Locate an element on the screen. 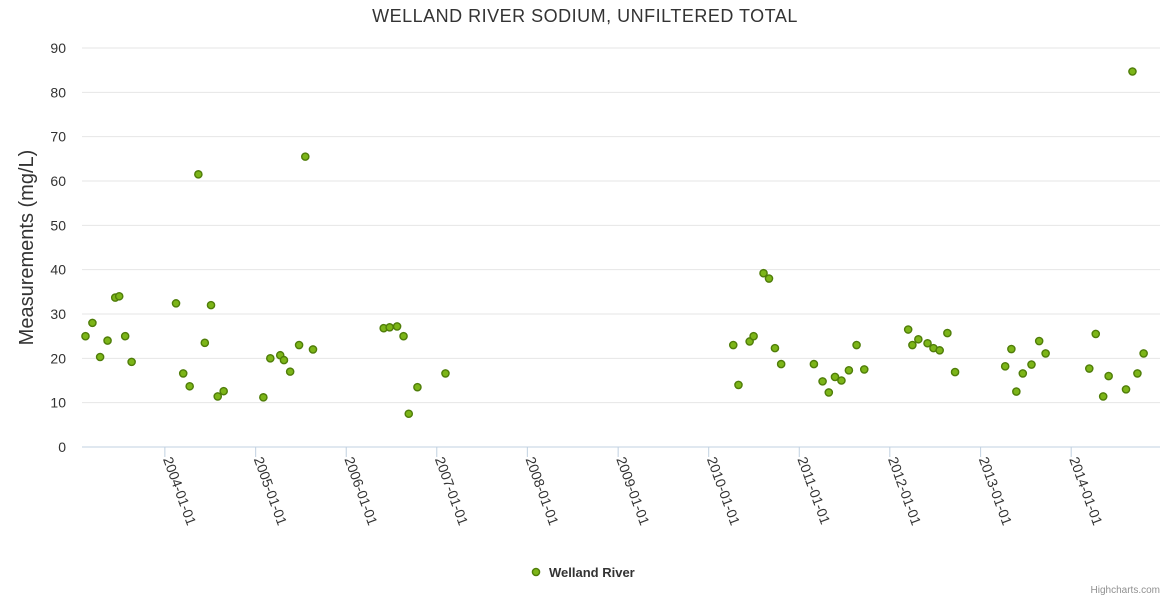  x-tick-label: 2012-01-01 is located at coordinates (905, 491).